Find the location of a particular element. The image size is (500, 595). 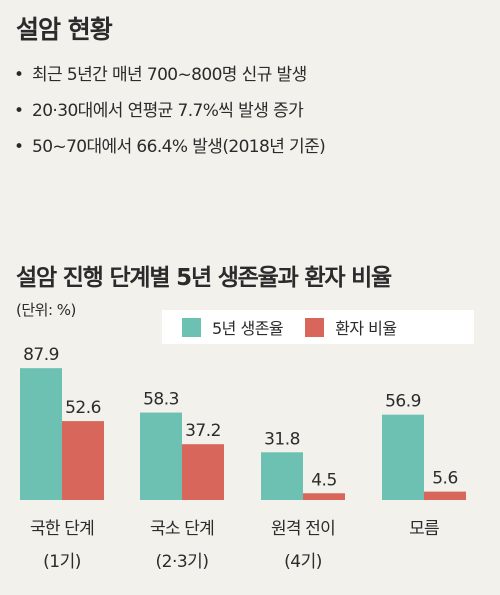

bullet-text: 최근 5년간 매년 700~800명 신규 발생 is located at coordinates (169, 75).